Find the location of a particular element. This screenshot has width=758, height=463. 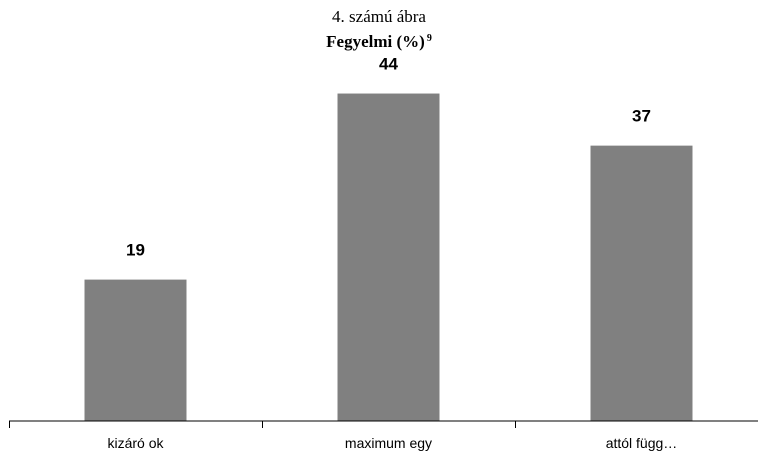

data-label-1: 19 is located at coordinates (135, 250).